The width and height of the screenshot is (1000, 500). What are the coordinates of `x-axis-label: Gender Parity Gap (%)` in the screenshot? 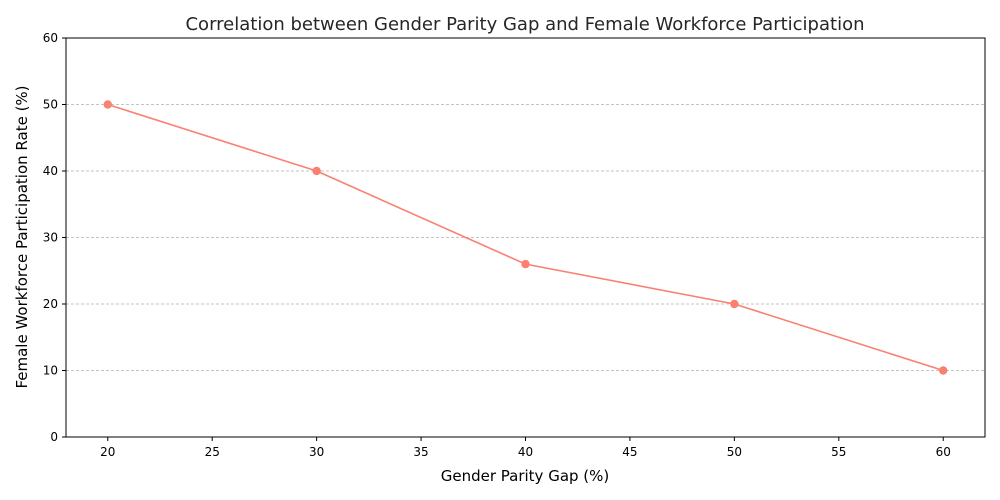 It's located at (525, 476).